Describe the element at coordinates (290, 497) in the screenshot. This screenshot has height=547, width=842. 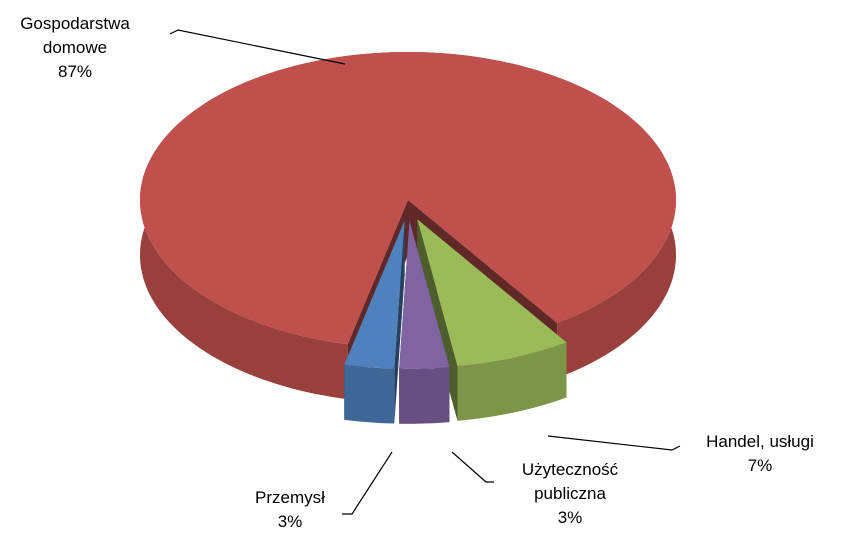
I see `category-label: Przemysł` at that location.